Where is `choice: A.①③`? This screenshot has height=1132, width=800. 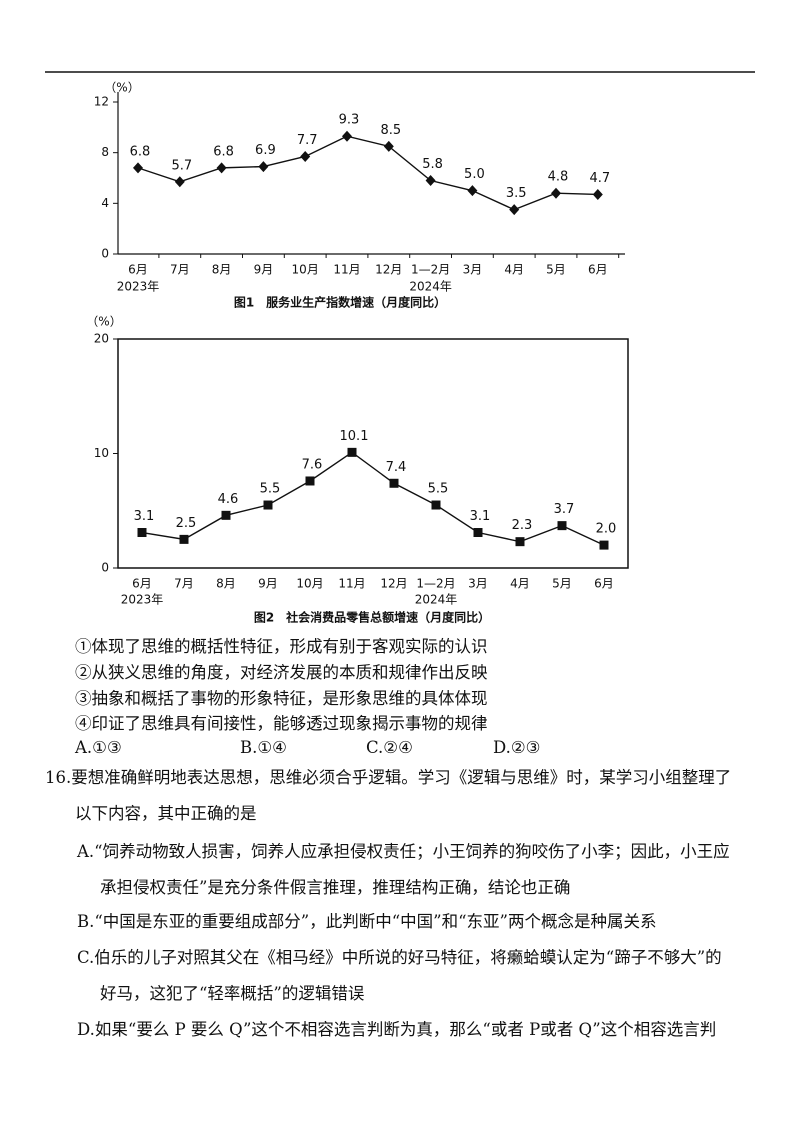 choice: A.①③ is located at coordinates (98, 747).